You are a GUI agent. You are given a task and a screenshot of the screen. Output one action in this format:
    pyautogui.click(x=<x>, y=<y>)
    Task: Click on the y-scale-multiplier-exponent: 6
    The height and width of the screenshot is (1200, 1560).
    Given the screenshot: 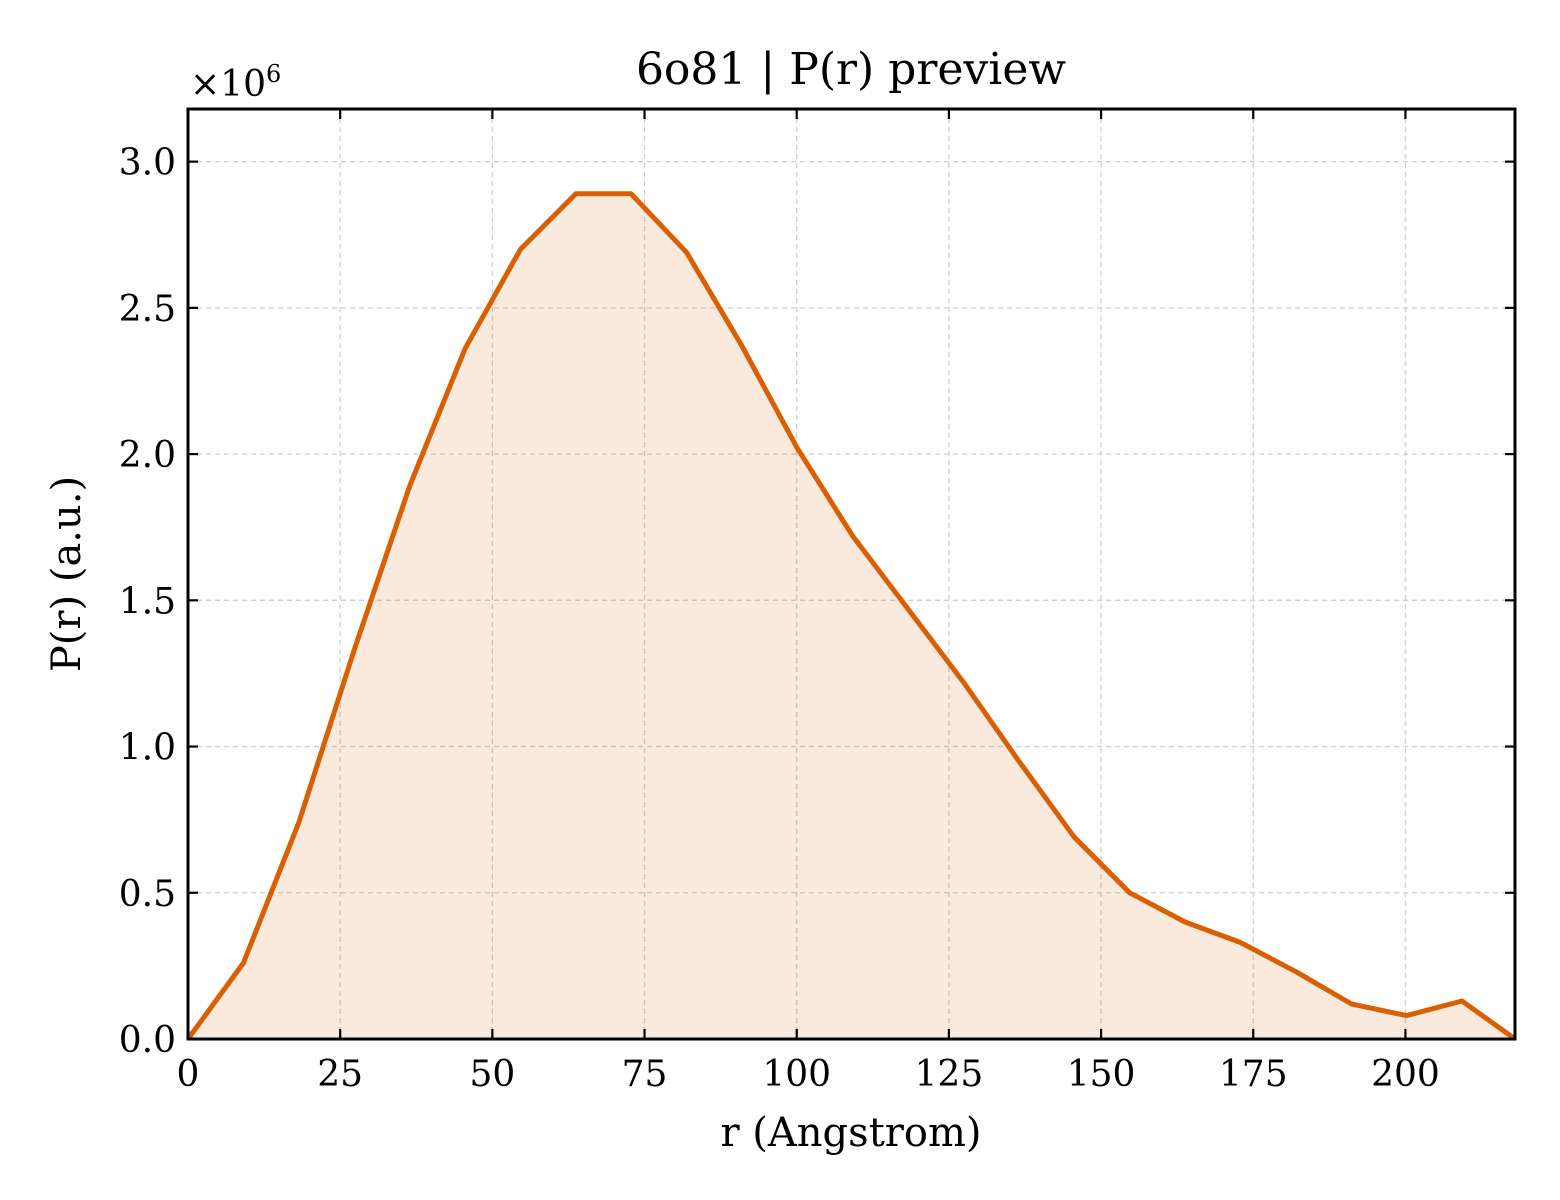 What is the action you would take?
    pyautogui.click(x=273, y=74)
    